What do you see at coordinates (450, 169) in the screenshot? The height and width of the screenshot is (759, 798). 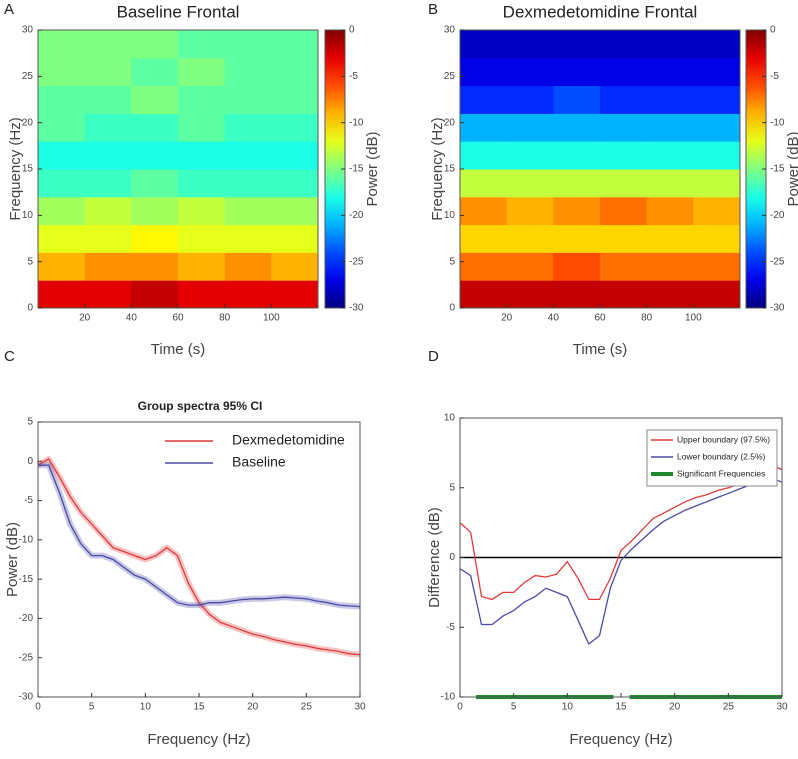 I see `y-tick-label: 15` at bounding box center [450, 169].